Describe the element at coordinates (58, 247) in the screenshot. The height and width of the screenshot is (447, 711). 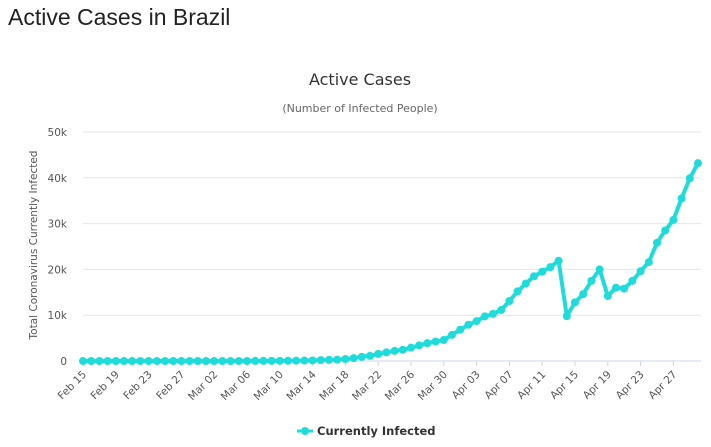
I see `y-tick-labels: 0 10k 20k 30k 40k 50k` at that location.